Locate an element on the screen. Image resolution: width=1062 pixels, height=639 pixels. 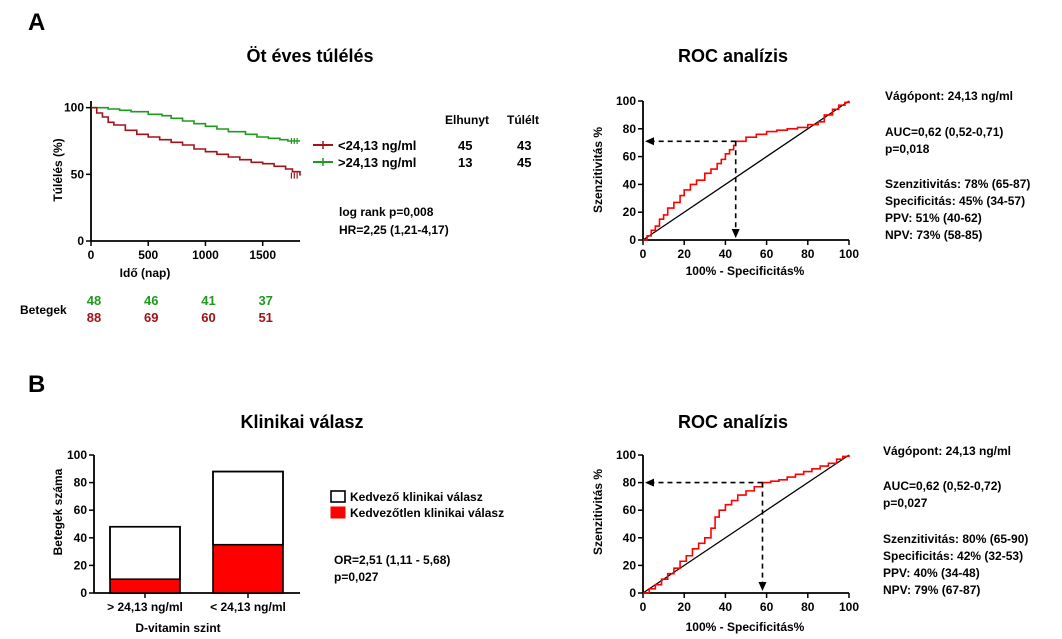
roc-b-reference-line is located at coordinates (746, 524).